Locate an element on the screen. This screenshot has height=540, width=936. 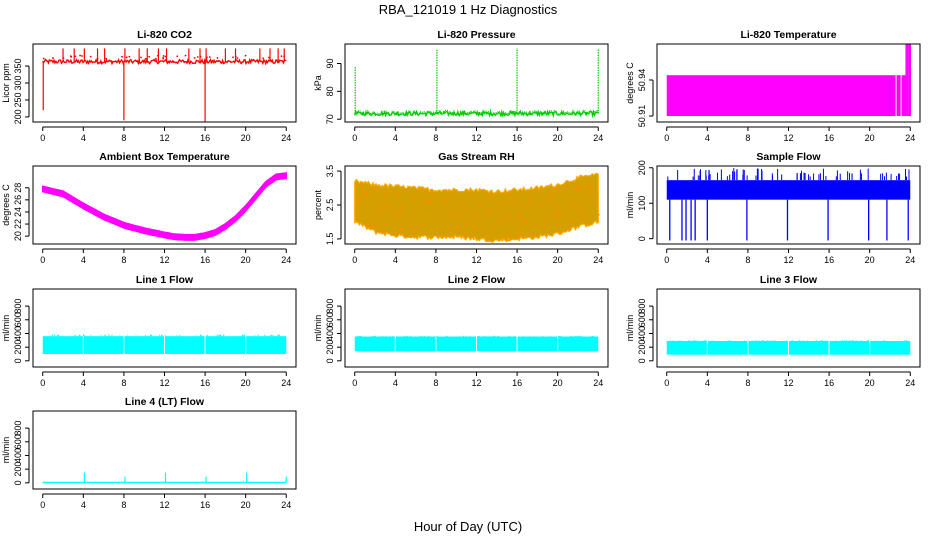
temp-curve is located at coordinates (164, 206).